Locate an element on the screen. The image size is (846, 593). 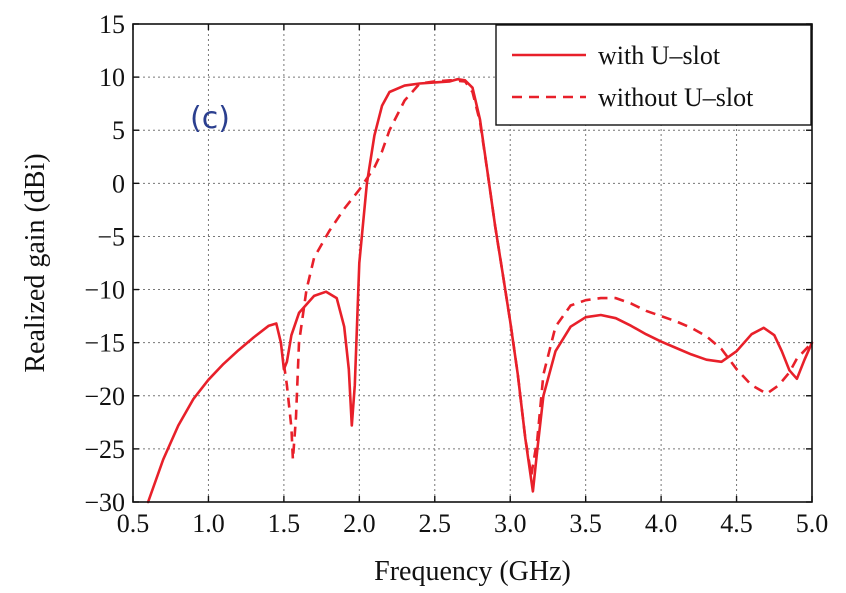
x-tick-label: 0.5 is located at coordinates (133, 523).